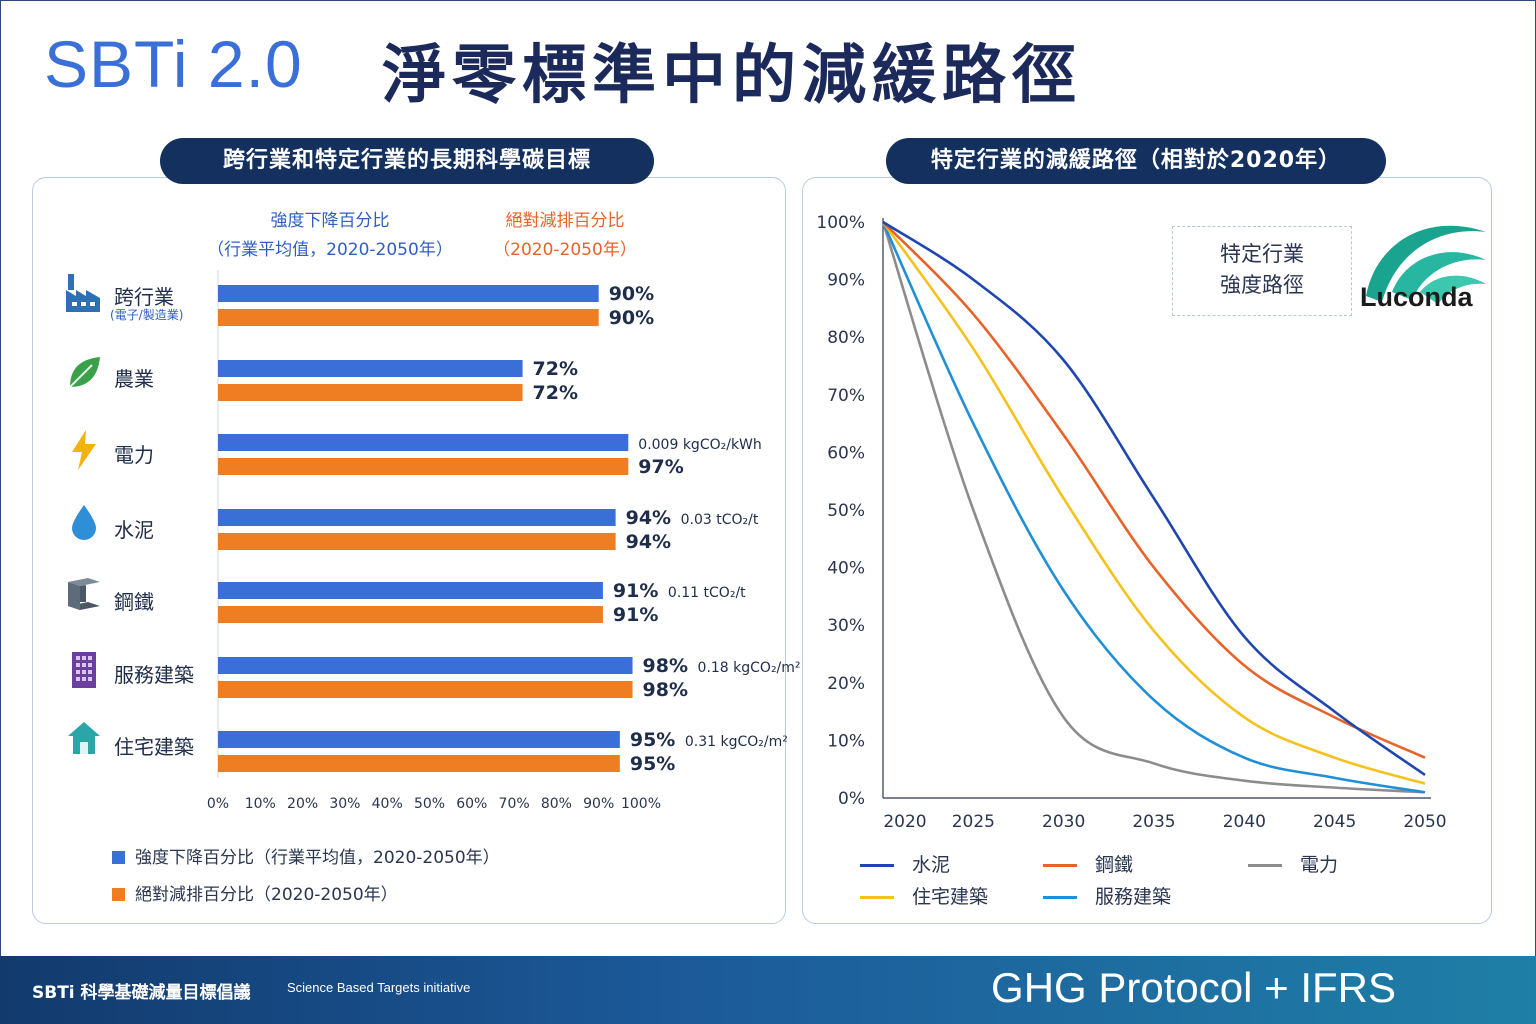 The height and width of the screenshot is (1024, 1536). I want to click on logo-text: Luconda, so click(1416, 297).